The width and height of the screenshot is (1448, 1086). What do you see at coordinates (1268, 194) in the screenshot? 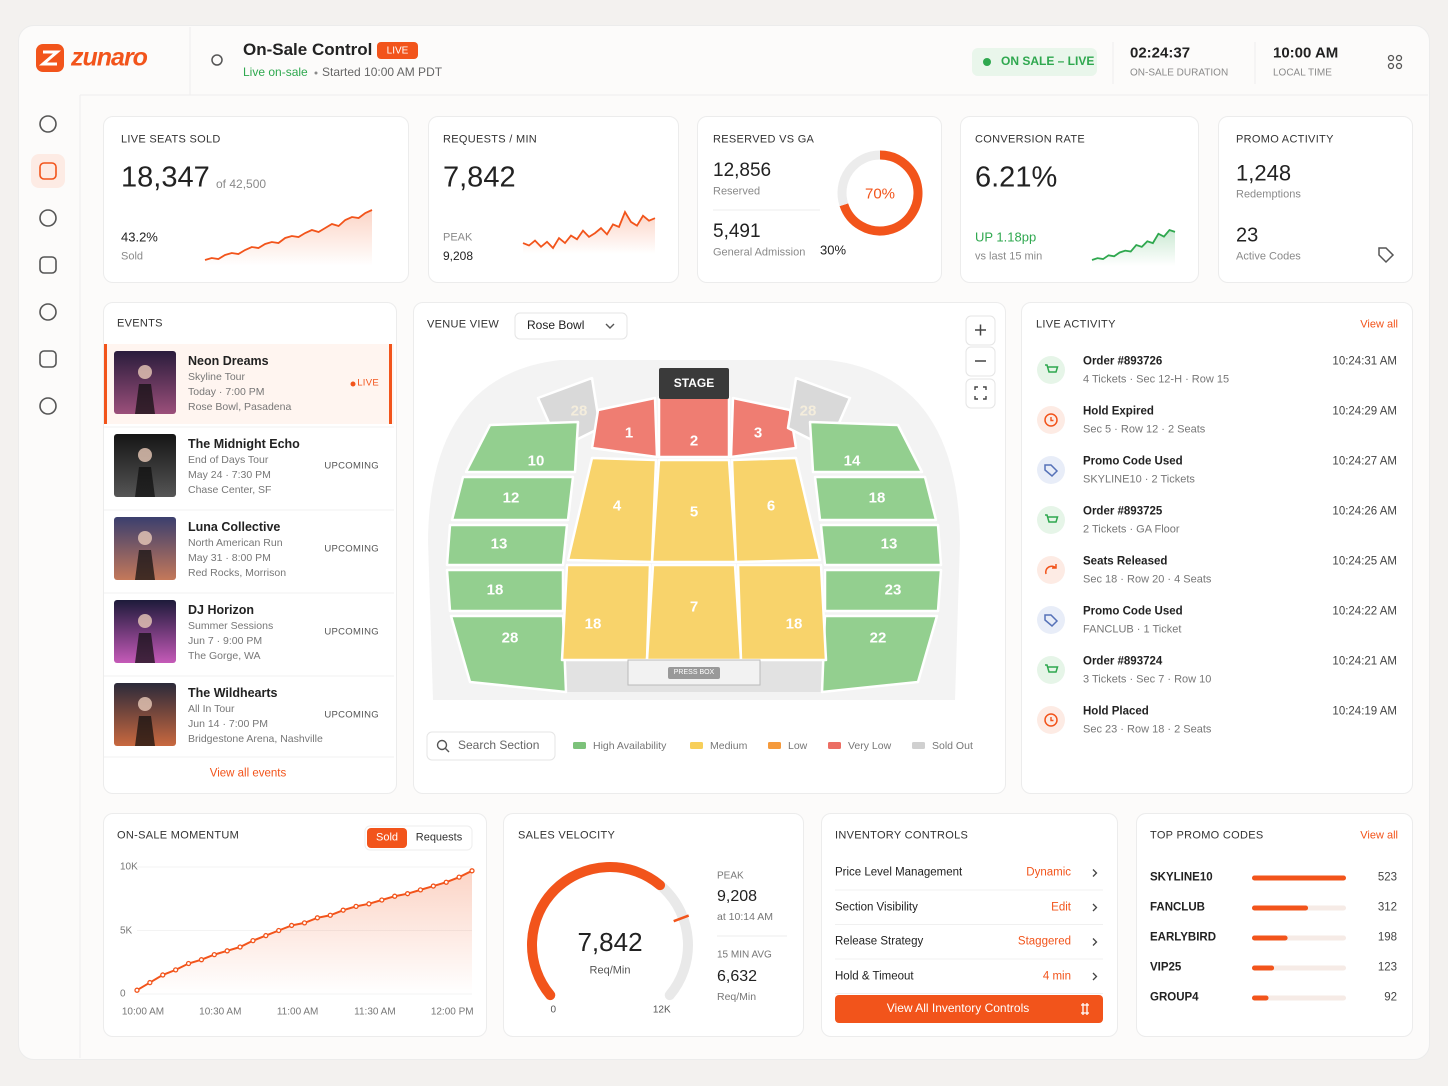
I see `redemptions-label: Redemptions` at bounding box center [1268, 194].